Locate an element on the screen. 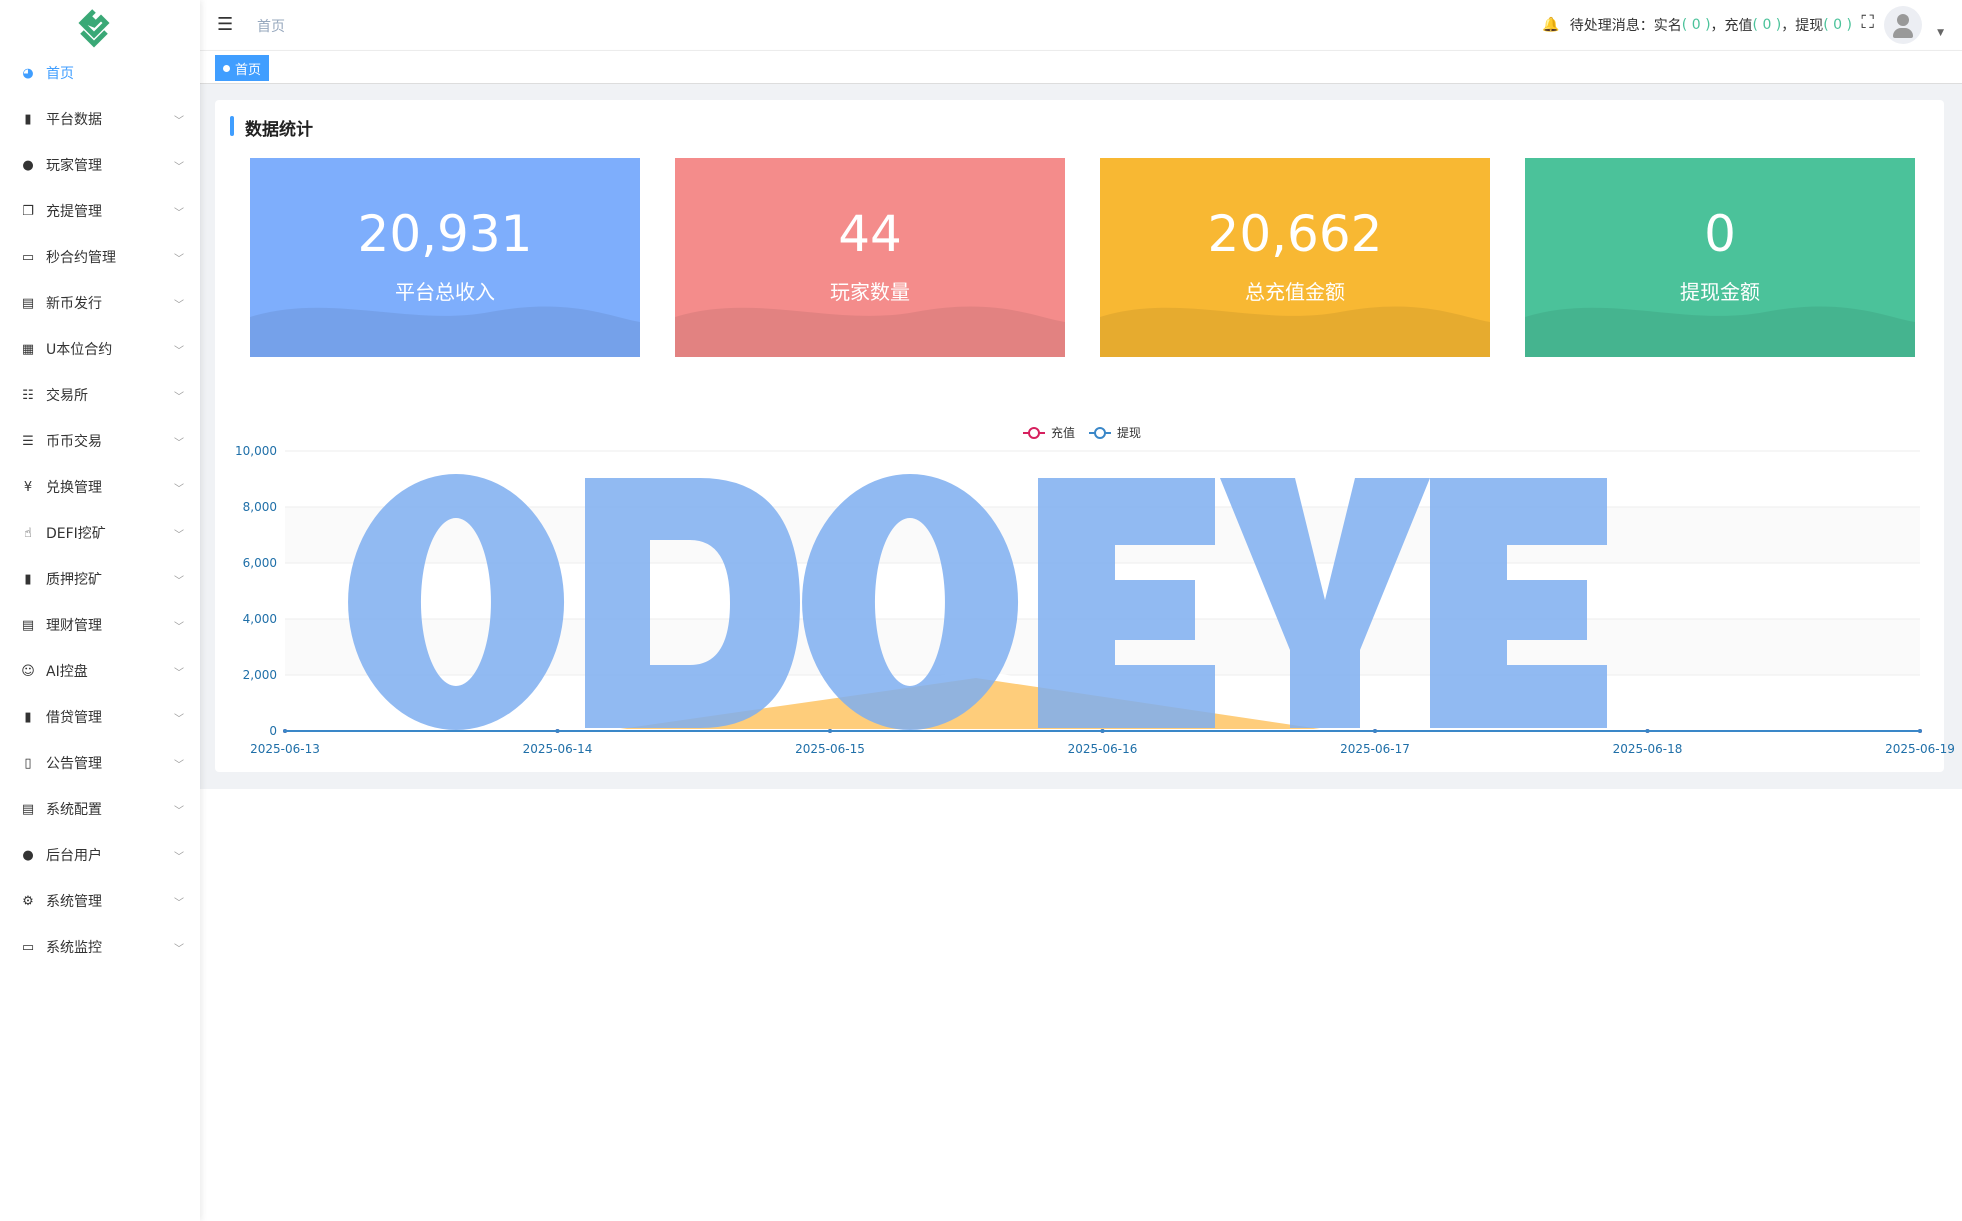  stat-label: 平台总收入 is located at coordinates (445, 292).